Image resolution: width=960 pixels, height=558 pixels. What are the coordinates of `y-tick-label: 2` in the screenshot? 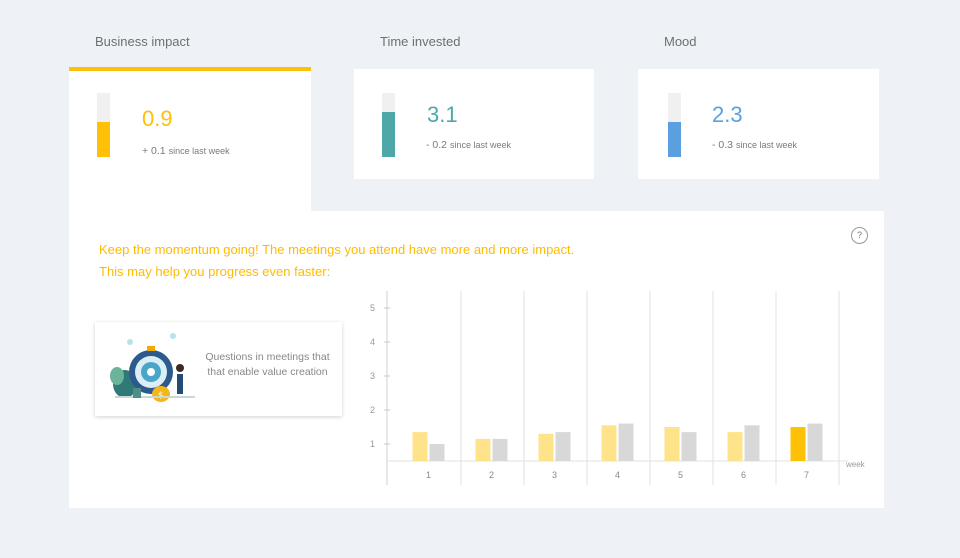 It's located at (372, 410).